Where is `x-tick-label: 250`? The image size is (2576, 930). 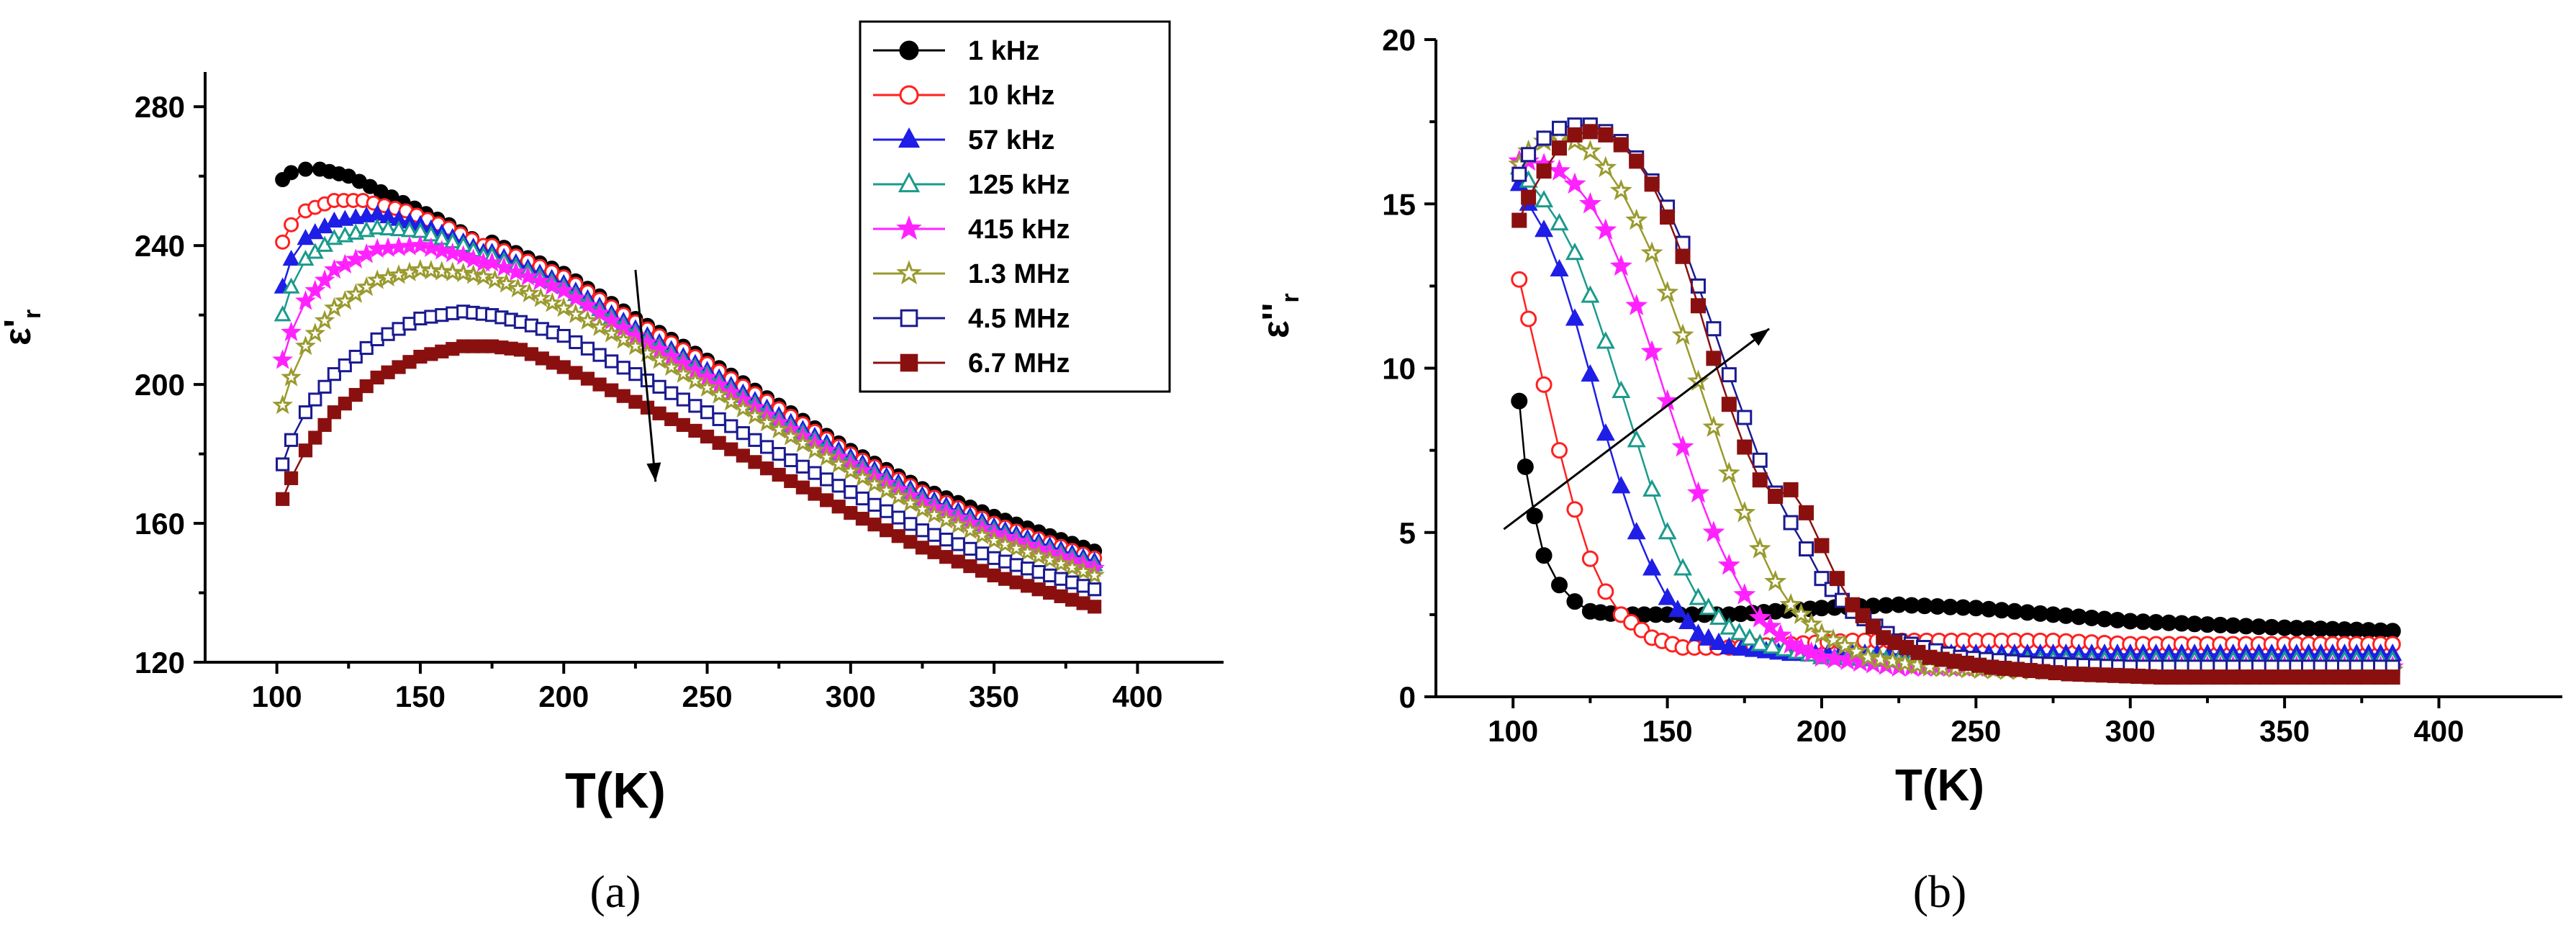 x-tick-label: 250 is located at coordinates (1976, 731).